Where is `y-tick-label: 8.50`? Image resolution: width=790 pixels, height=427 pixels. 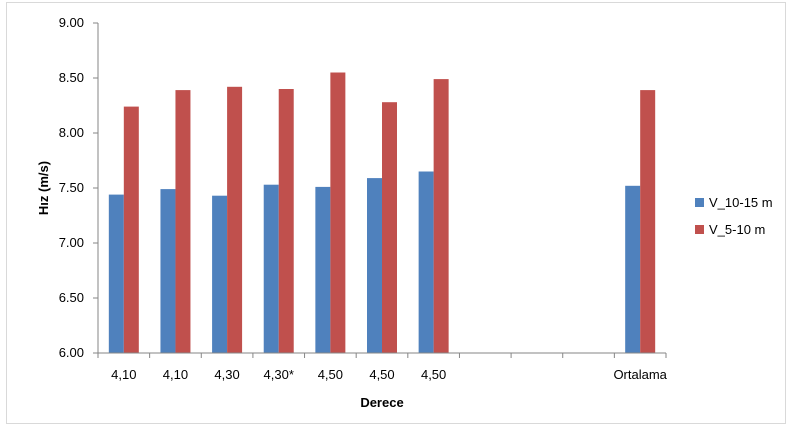 y-tick-label: 8.50 is located at coordinates (71, 77).